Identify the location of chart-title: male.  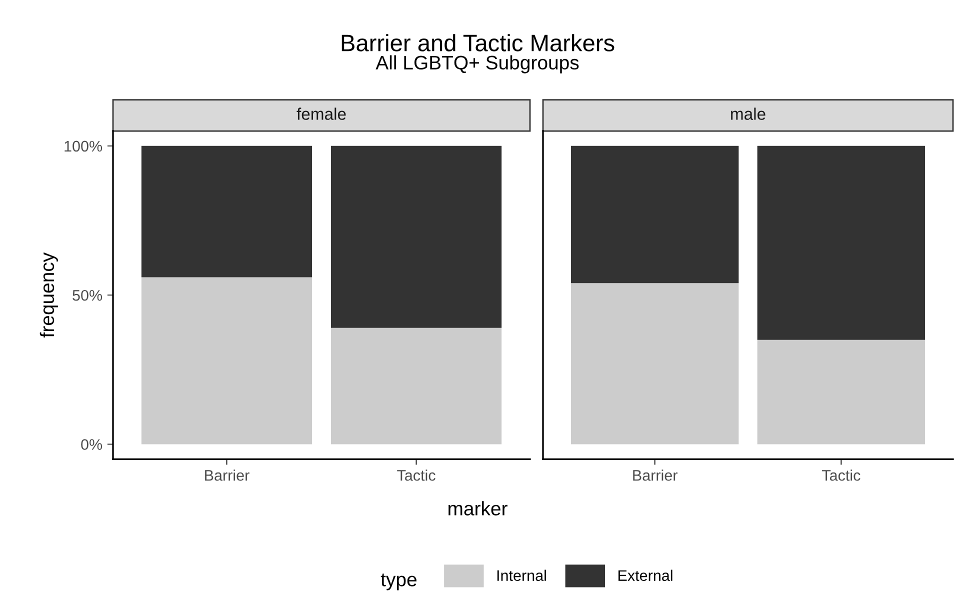
(748, 114).